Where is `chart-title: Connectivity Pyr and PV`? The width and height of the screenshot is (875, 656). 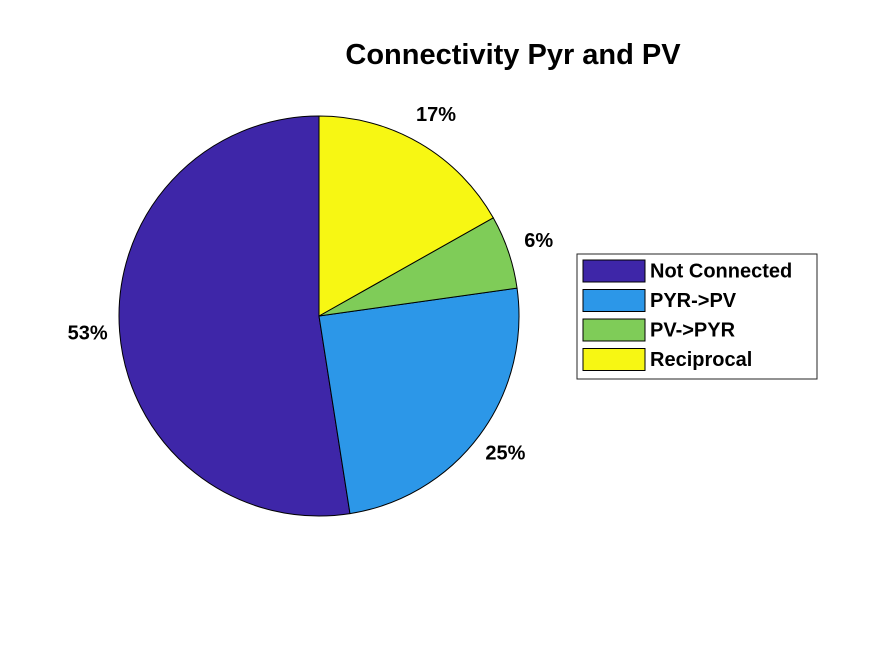
chart-title: Connectivity Pyr and PV is located at coordinates (513, 55).